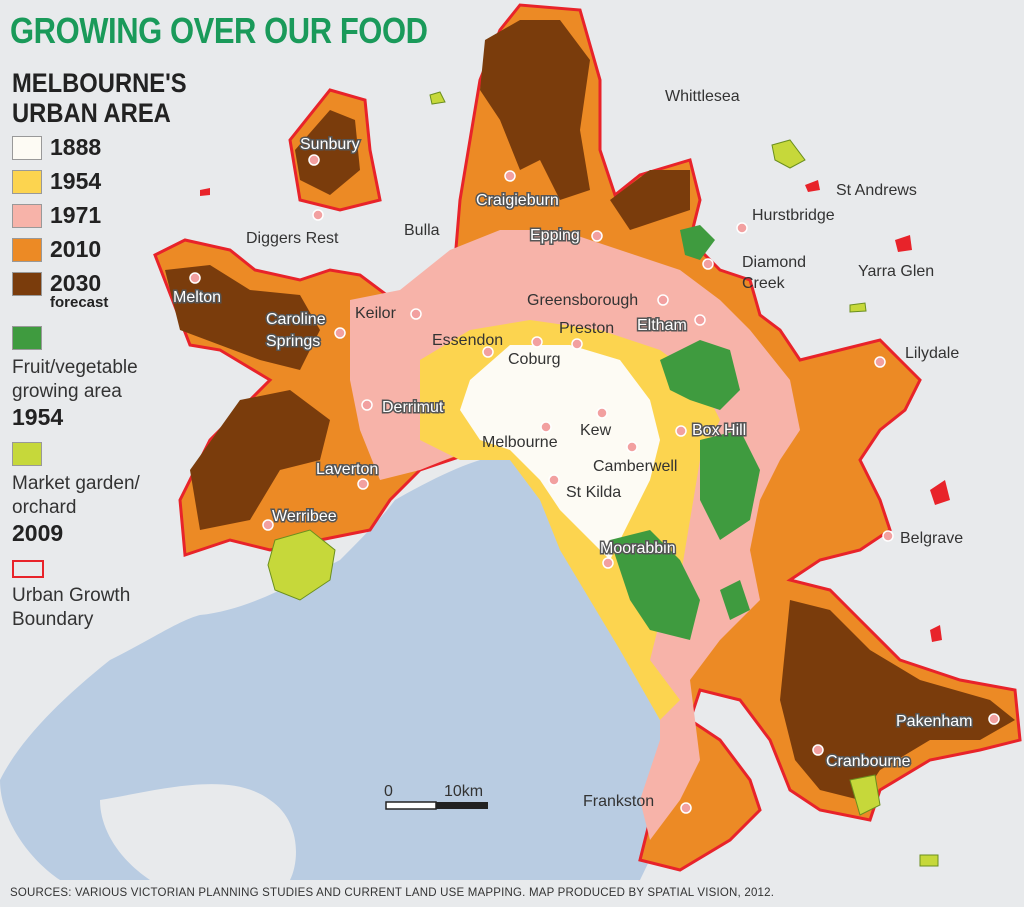 Image resolution: width=1024 pixels, height=907 pixels. What do you see at coordinates (99, 83) in the screenshot?
I see `legend-heading-line1: MELBOURNE'S` at bounding box center [99, 83].